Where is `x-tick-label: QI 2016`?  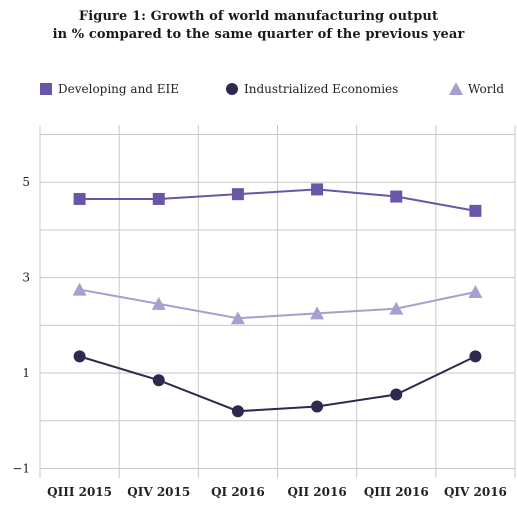
x-tick-label: QI 2016 is located at coordinates (238, 492).